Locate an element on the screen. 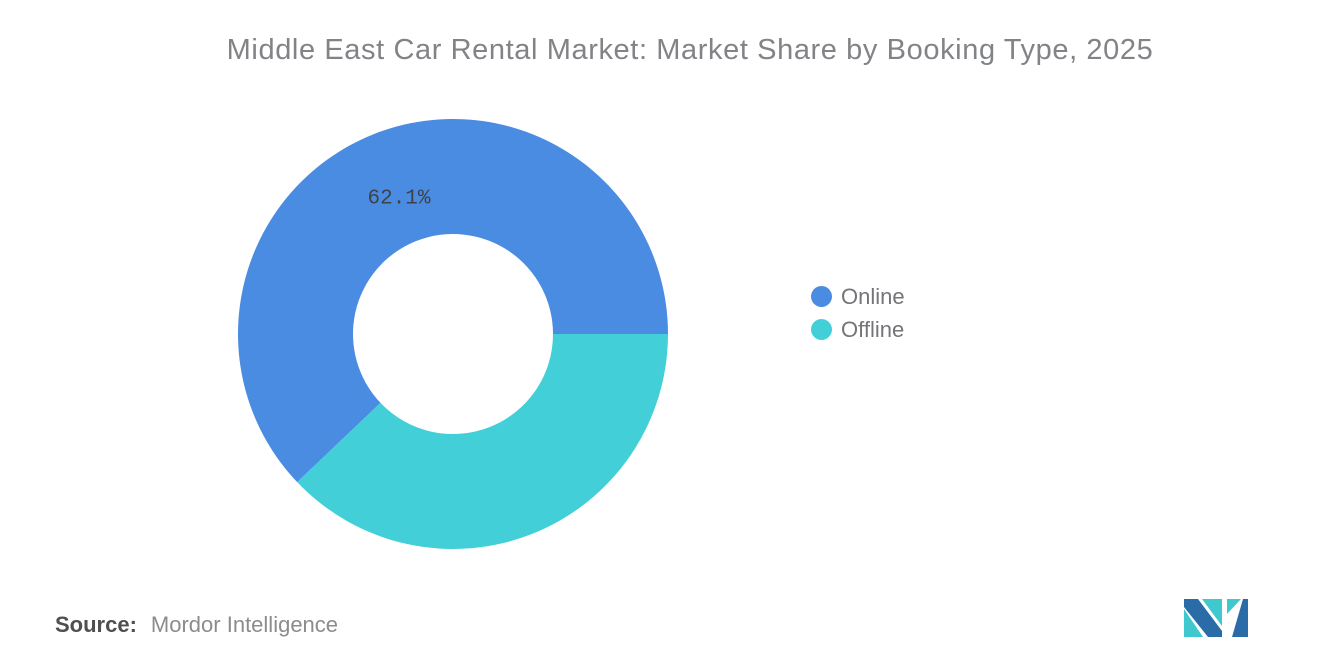 This screenshot has height=665, width=1320. source-label: Source: is located at coordinates (96, 624).